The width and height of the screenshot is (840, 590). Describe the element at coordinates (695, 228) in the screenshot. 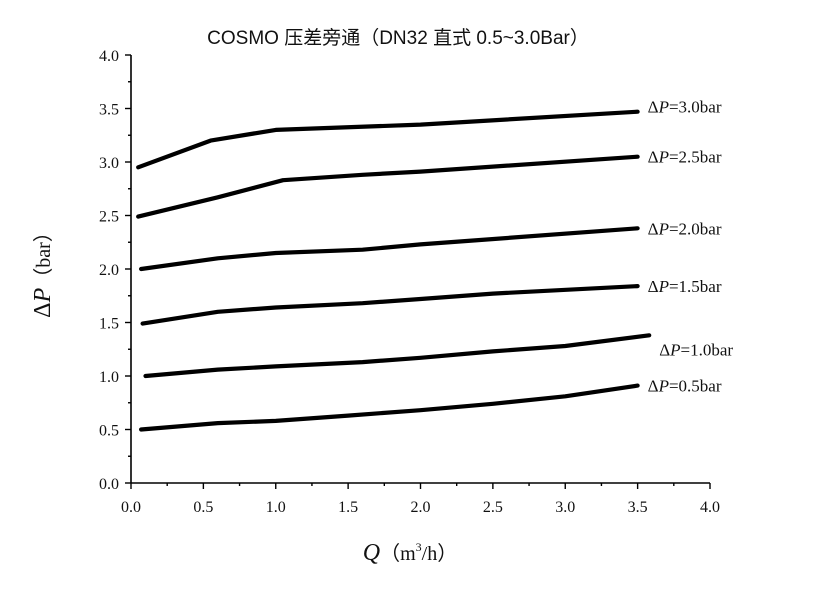

I see `series-label-value: =2.0bar` at that location.